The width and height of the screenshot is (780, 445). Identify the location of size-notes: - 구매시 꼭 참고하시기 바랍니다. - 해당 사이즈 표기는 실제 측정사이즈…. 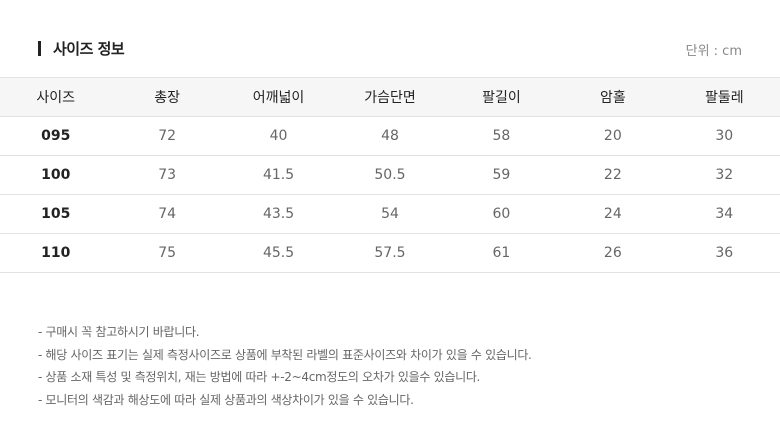
(285, 366).